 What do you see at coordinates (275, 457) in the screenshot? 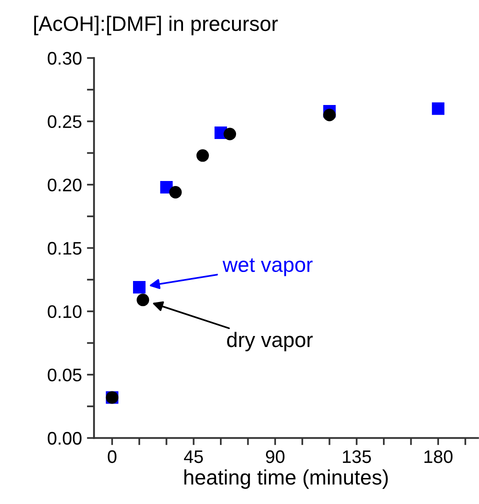
I see `x-tick-label: 90` at bounding box center [275, 457].